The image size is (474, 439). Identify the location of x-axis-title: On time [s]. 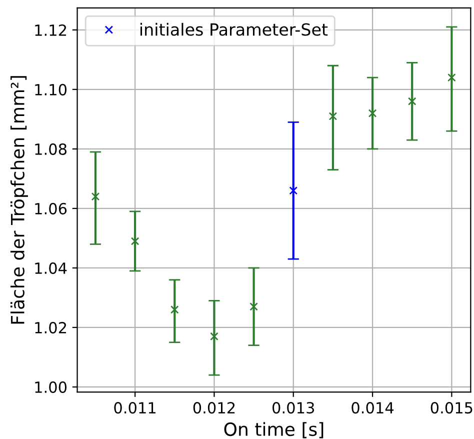
(274, 430).